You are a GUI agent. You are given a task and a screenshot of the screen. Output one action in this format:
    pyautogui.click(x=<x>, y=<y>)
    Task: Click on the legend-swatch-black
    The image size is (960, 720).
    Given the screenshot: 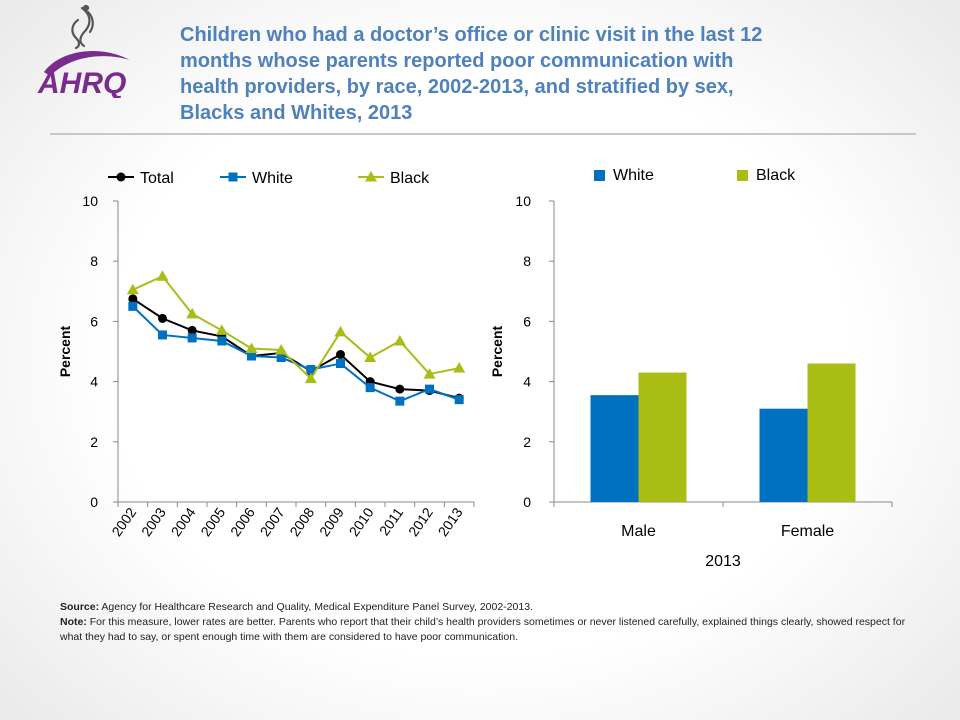 What is the action you would take?
    pyautogui.click(x=742, y=175)
    